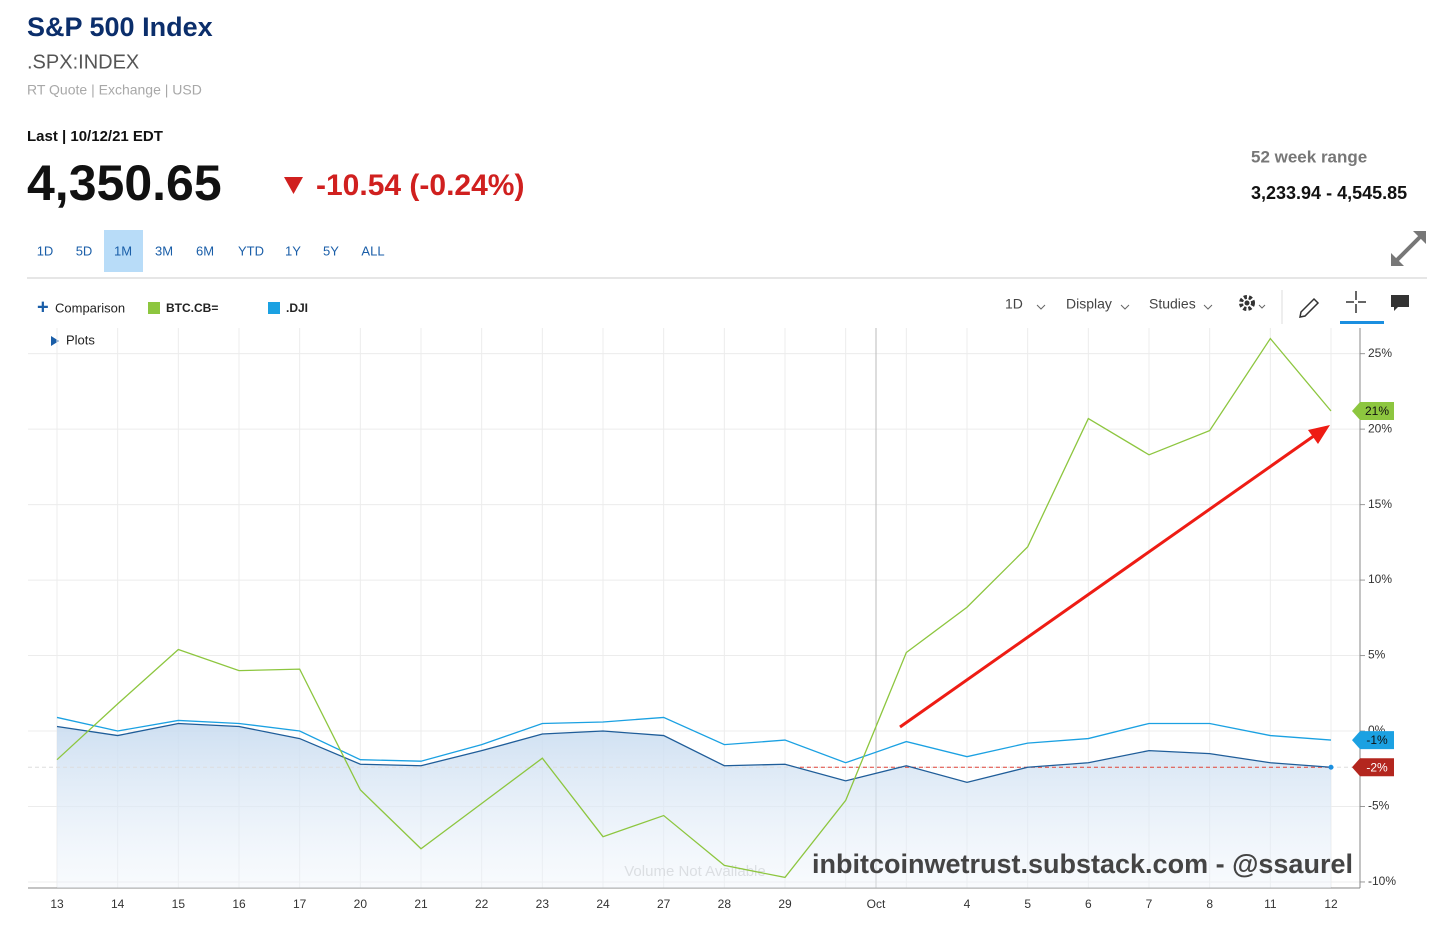 The image size is (1456, 928). Describe the element at coordinates (1014, 304) in the screenshot. I see `interval-button: 1D` at that location.